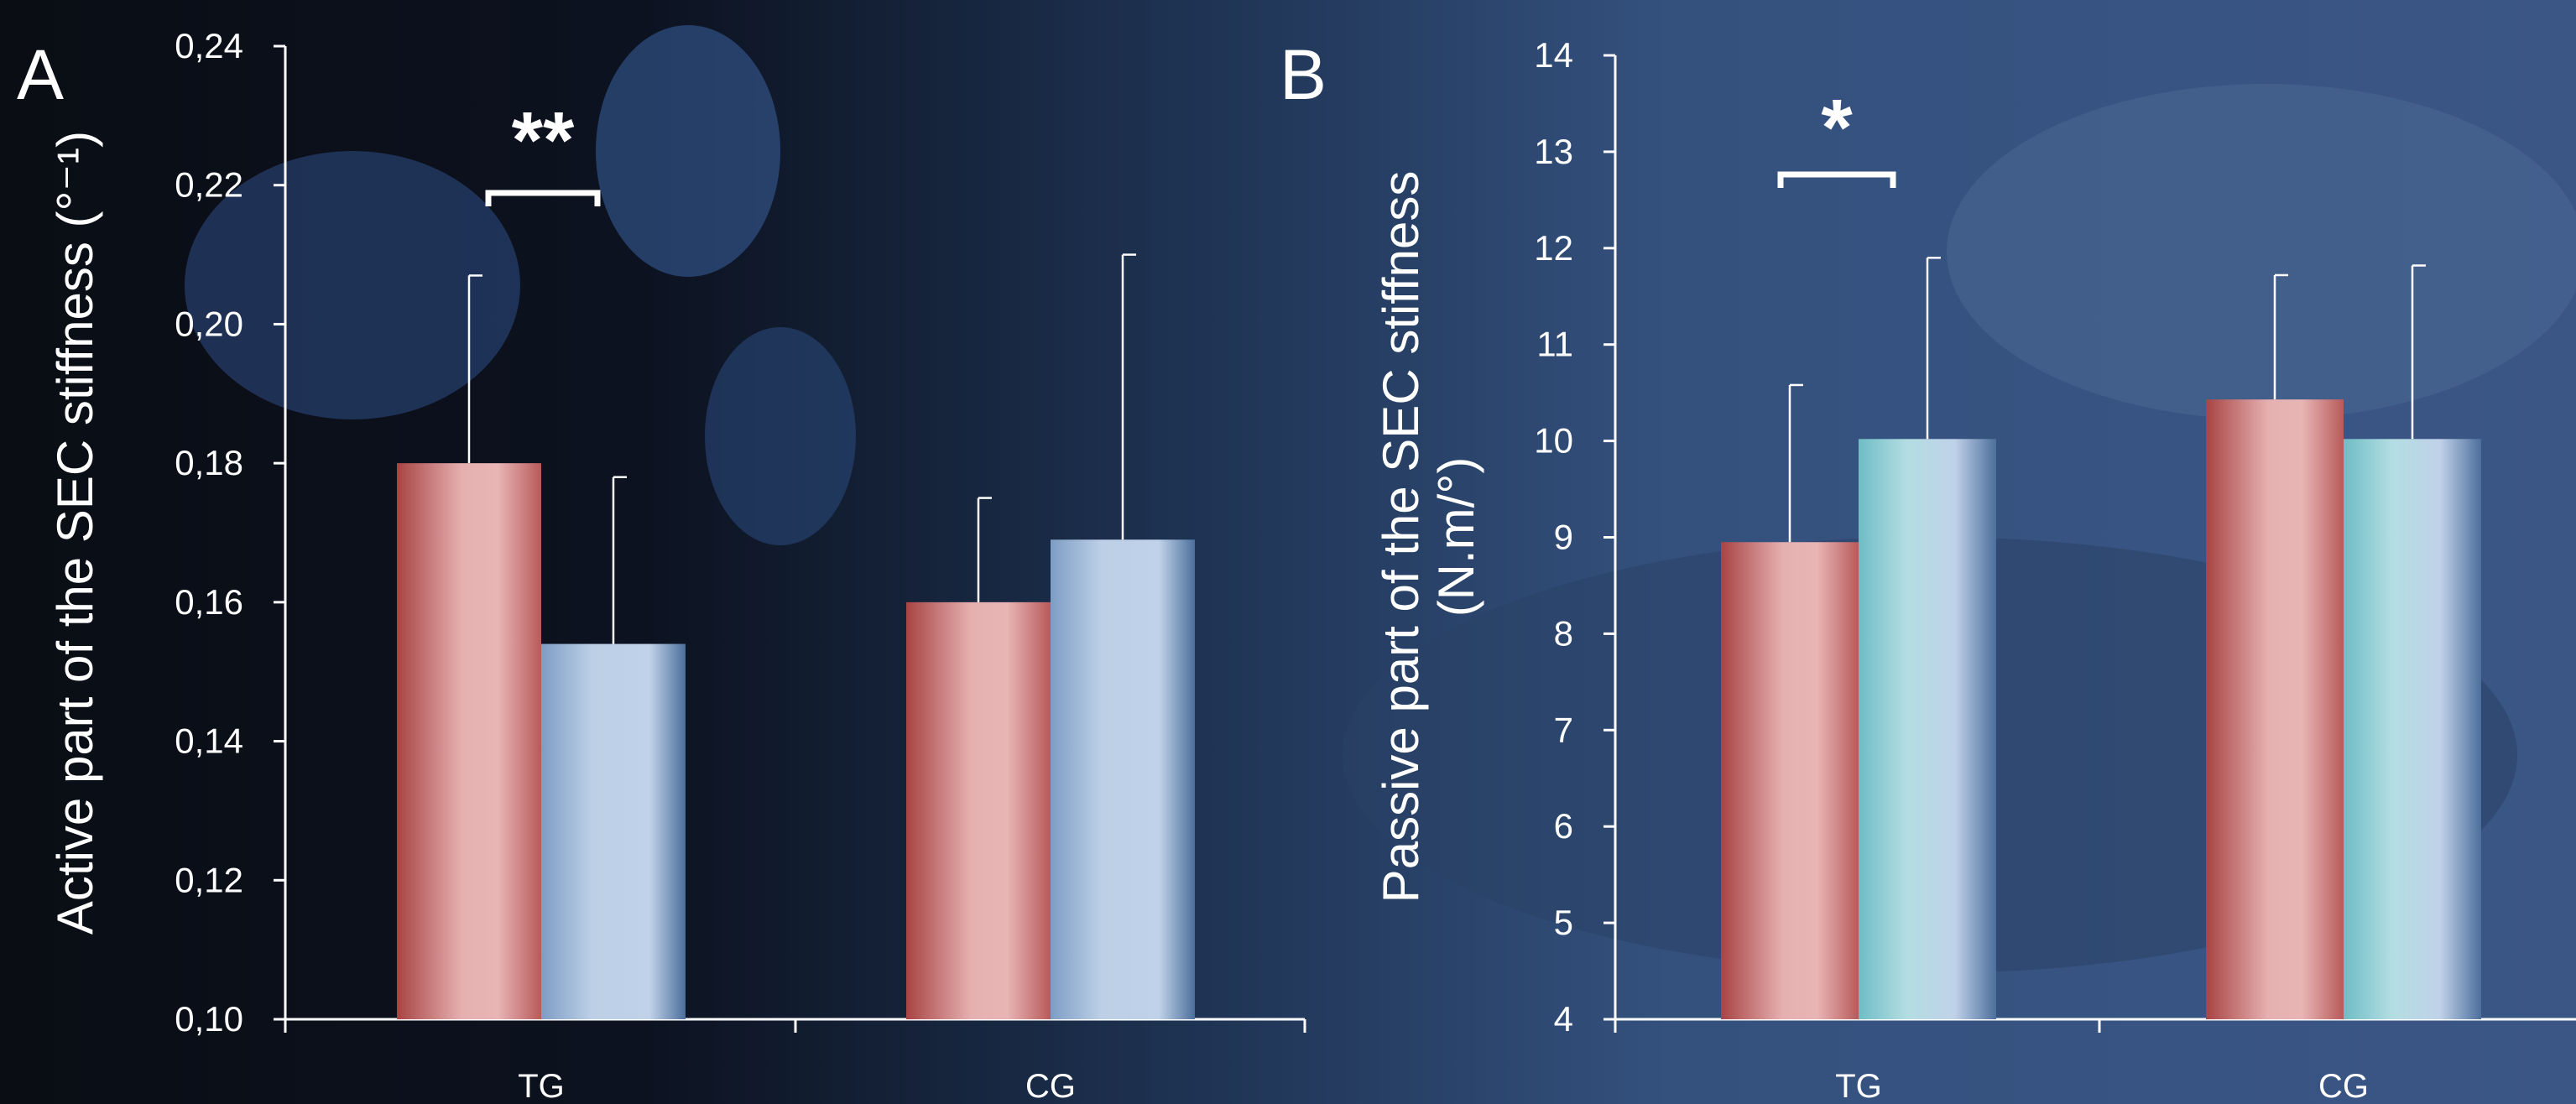  Describe the element at coordinates (1303, 74) in the screenshot. I see `panel-letter: B` at that location.